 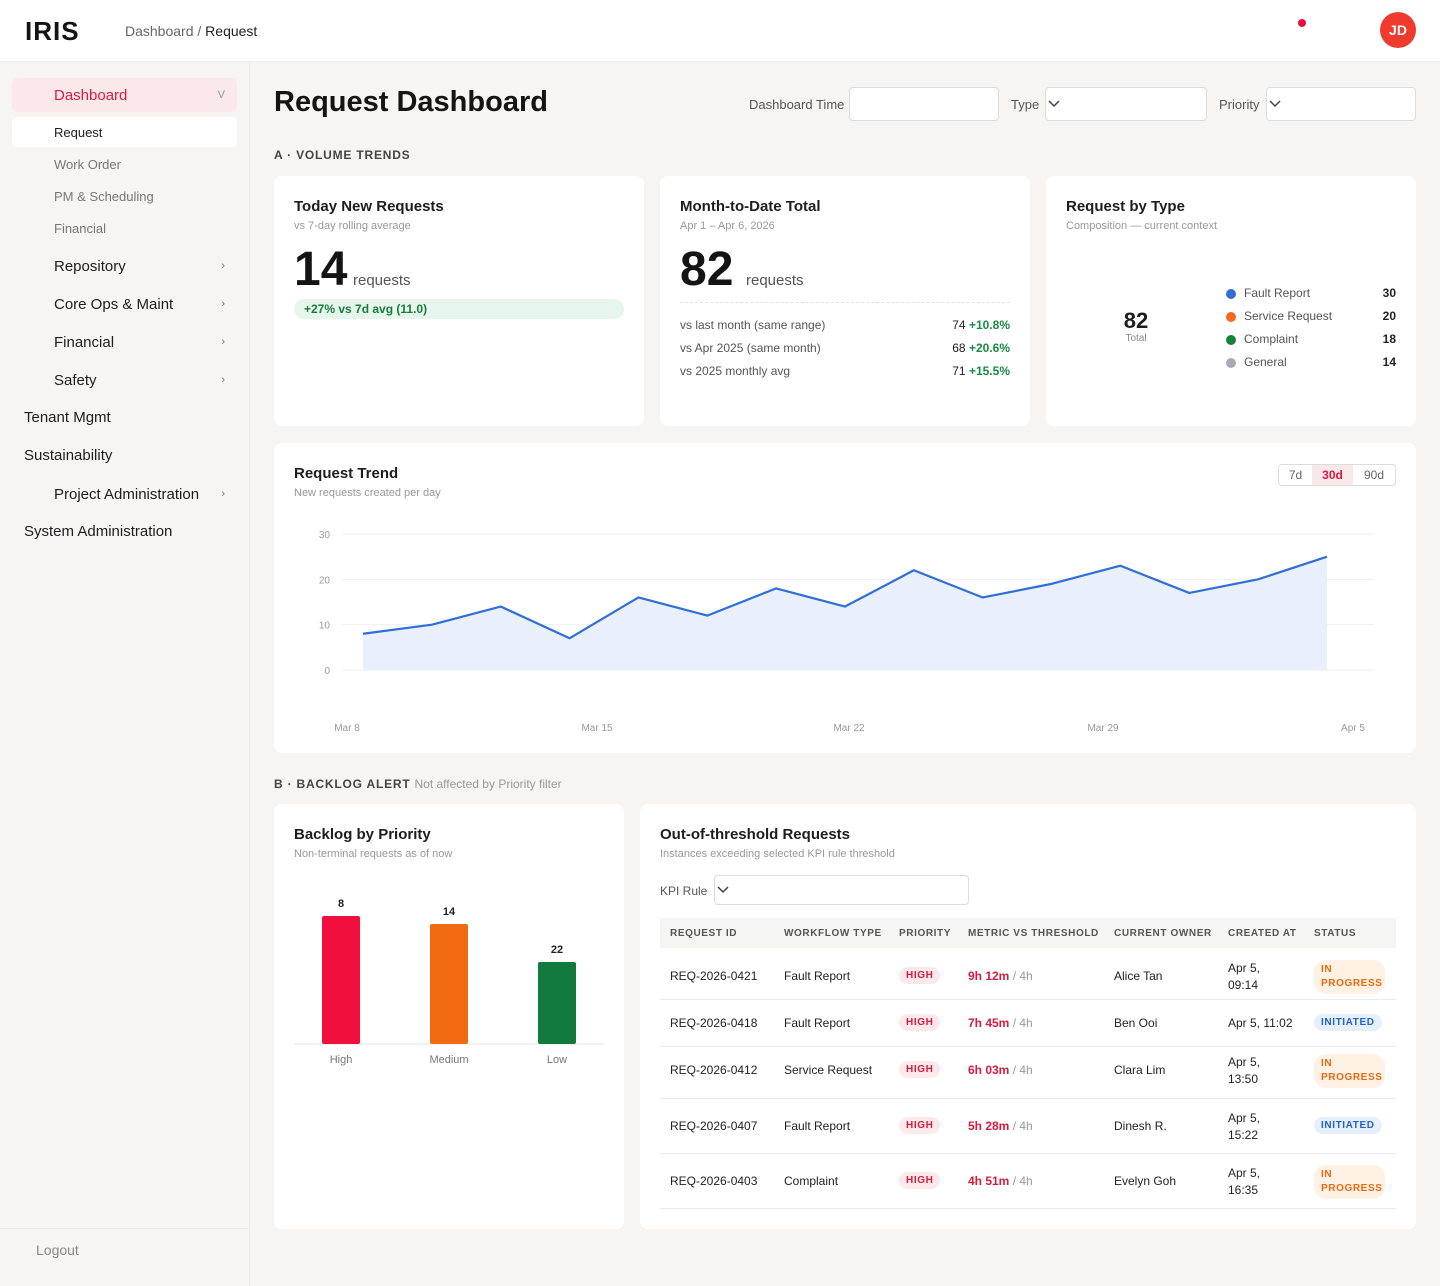 I want to click on column-header: METRIC VS THRESHOLD, so click(x=1033, y=933).